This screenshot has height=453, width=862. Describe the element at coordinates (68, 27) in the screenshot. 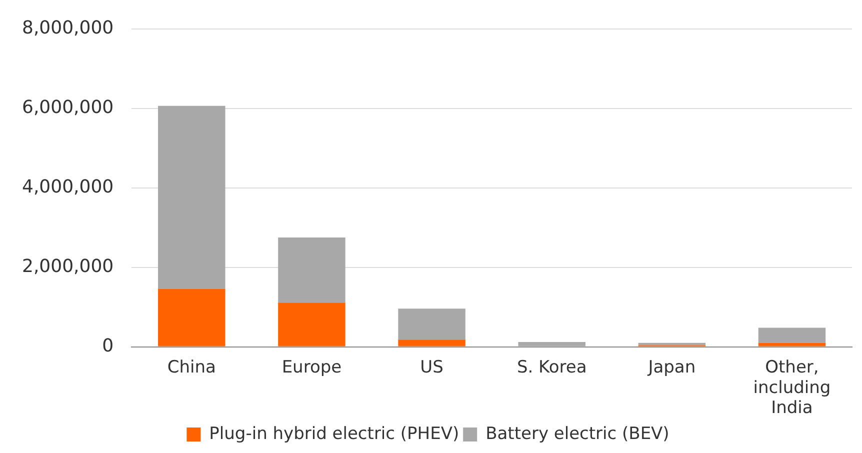

I see `y-tick-label: 8,000,000` at that location.